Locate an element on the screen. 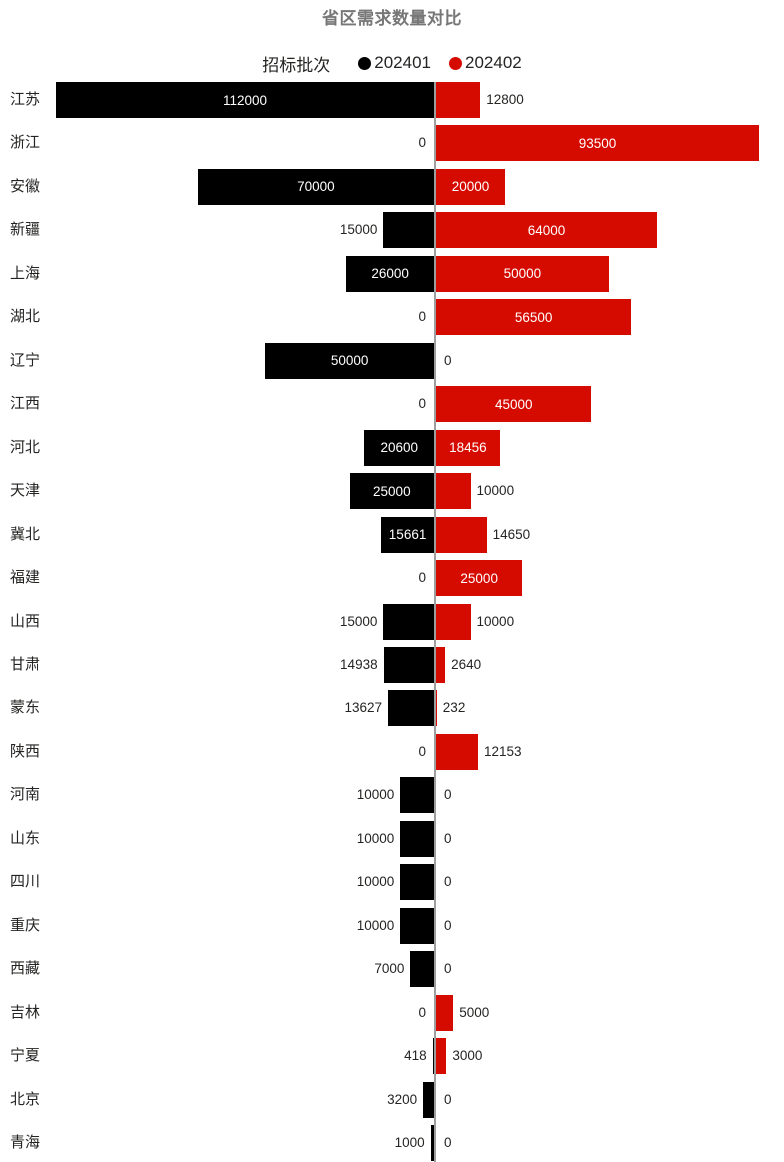 This screenshot has height=1162, width=784. category-label: 四川 is located at coordinates (25, 882).